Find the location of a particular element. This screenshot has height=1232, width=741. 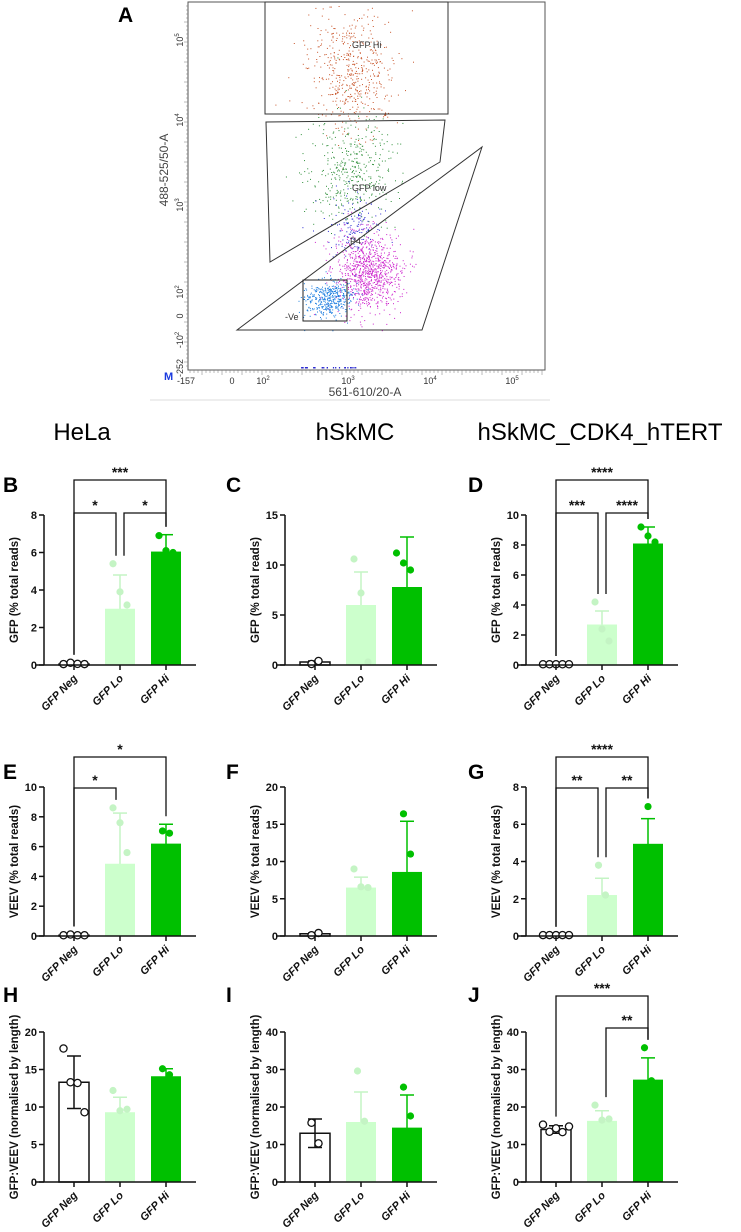

gate-gfp-hi is located at coordinates (356, 58).